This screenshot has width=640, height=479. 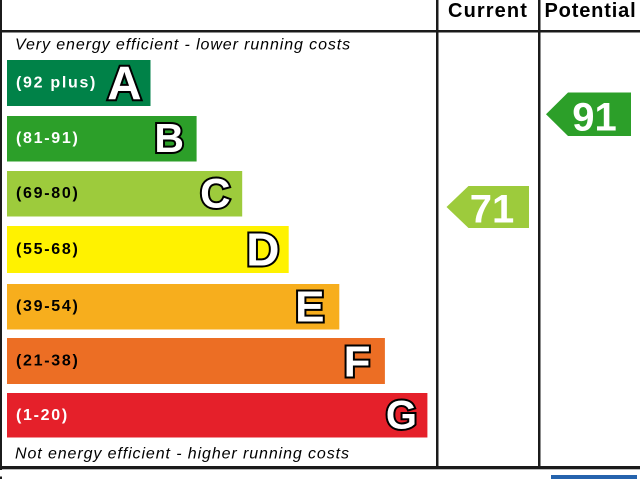 What do you see at coordinates (492, 210) in the screenshot?
I see `svg-text: 71` at bounding box center [492, 210].